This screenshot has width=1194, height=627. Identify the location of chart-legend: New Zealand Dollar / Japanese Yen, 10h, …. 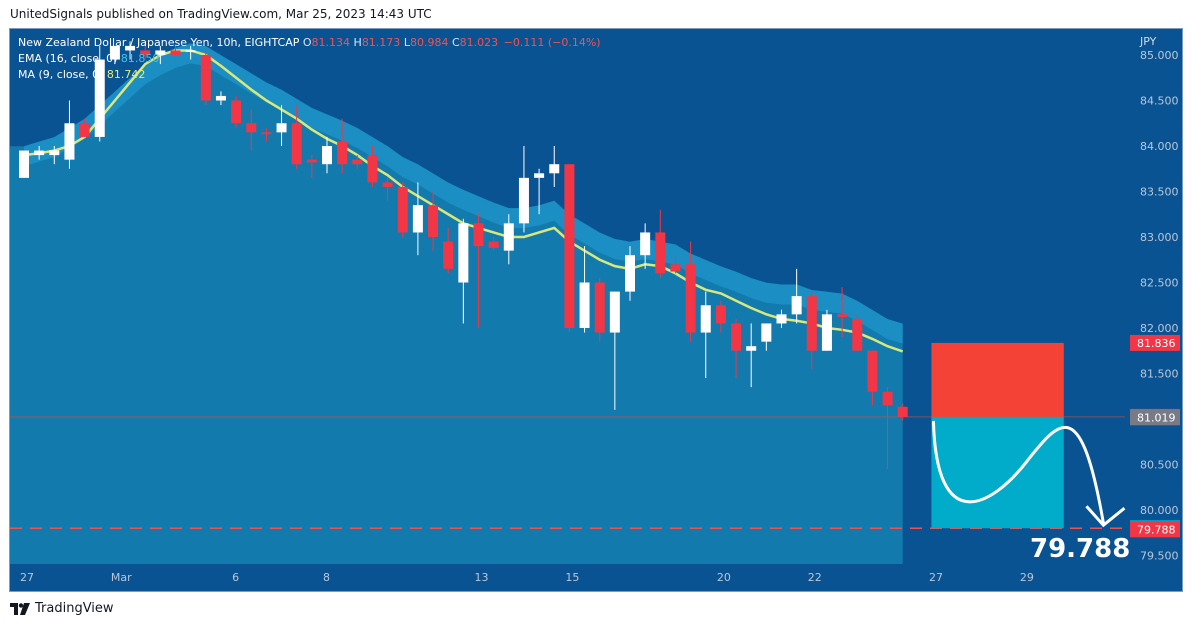
(309, 59).